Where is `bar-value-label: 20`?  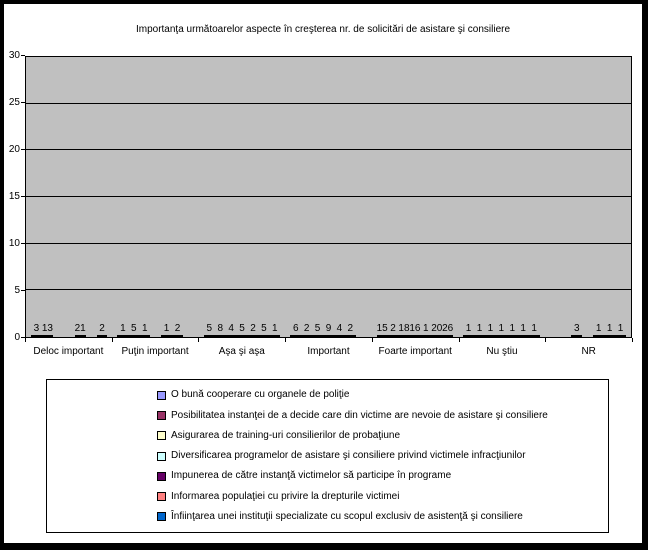
bar-value-label: 20 is located at coordinates (437, 328).